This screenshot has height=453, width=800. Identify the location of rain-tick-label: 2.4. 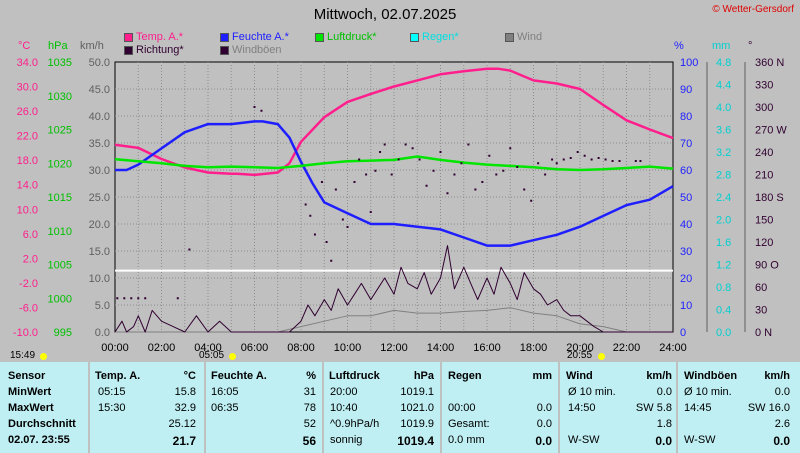
(723, 198).